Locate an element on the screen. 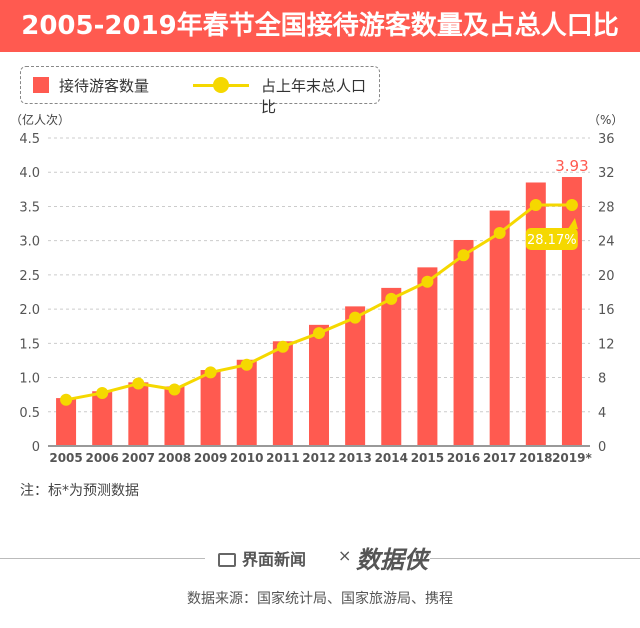 The width and height of the screenshot is (640, 628). y-tick-label: 4.0 is located at coordinates (29, 173).